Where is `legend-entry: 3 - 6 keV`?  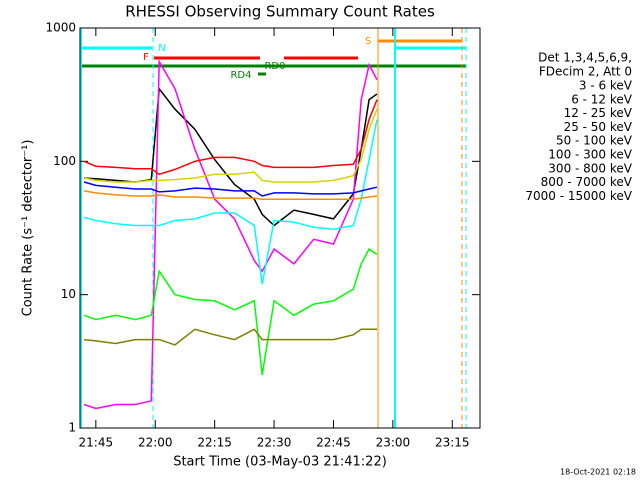 legend-entry: 3 - 6 keV is located at coordinates (606, 86).